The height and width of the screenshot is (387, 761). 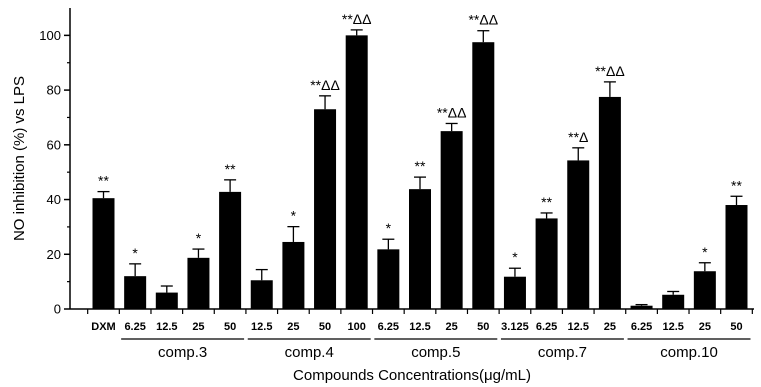 What do you see at coordinates (54, 144) in the screenshot?
I see `y-tick-label: 60` at bounding box center [54, 144].